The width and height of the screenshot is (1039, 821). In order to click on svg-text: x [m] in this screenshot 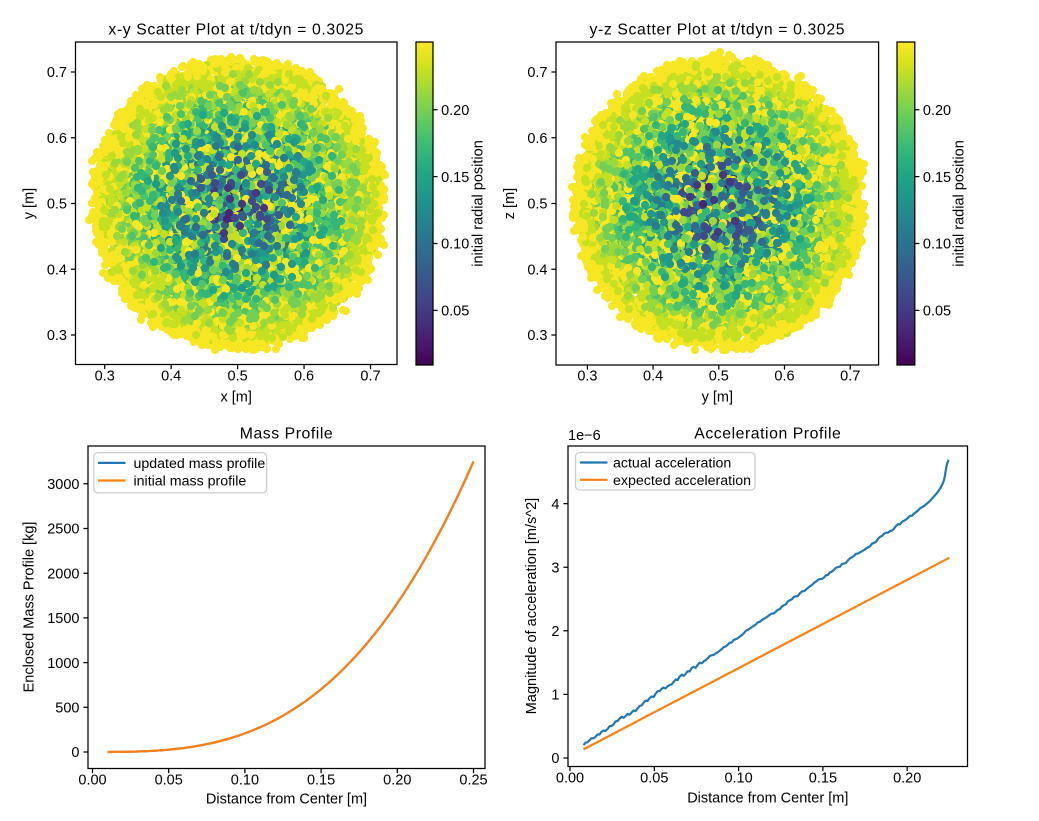, I will do `click(235, 398)`.